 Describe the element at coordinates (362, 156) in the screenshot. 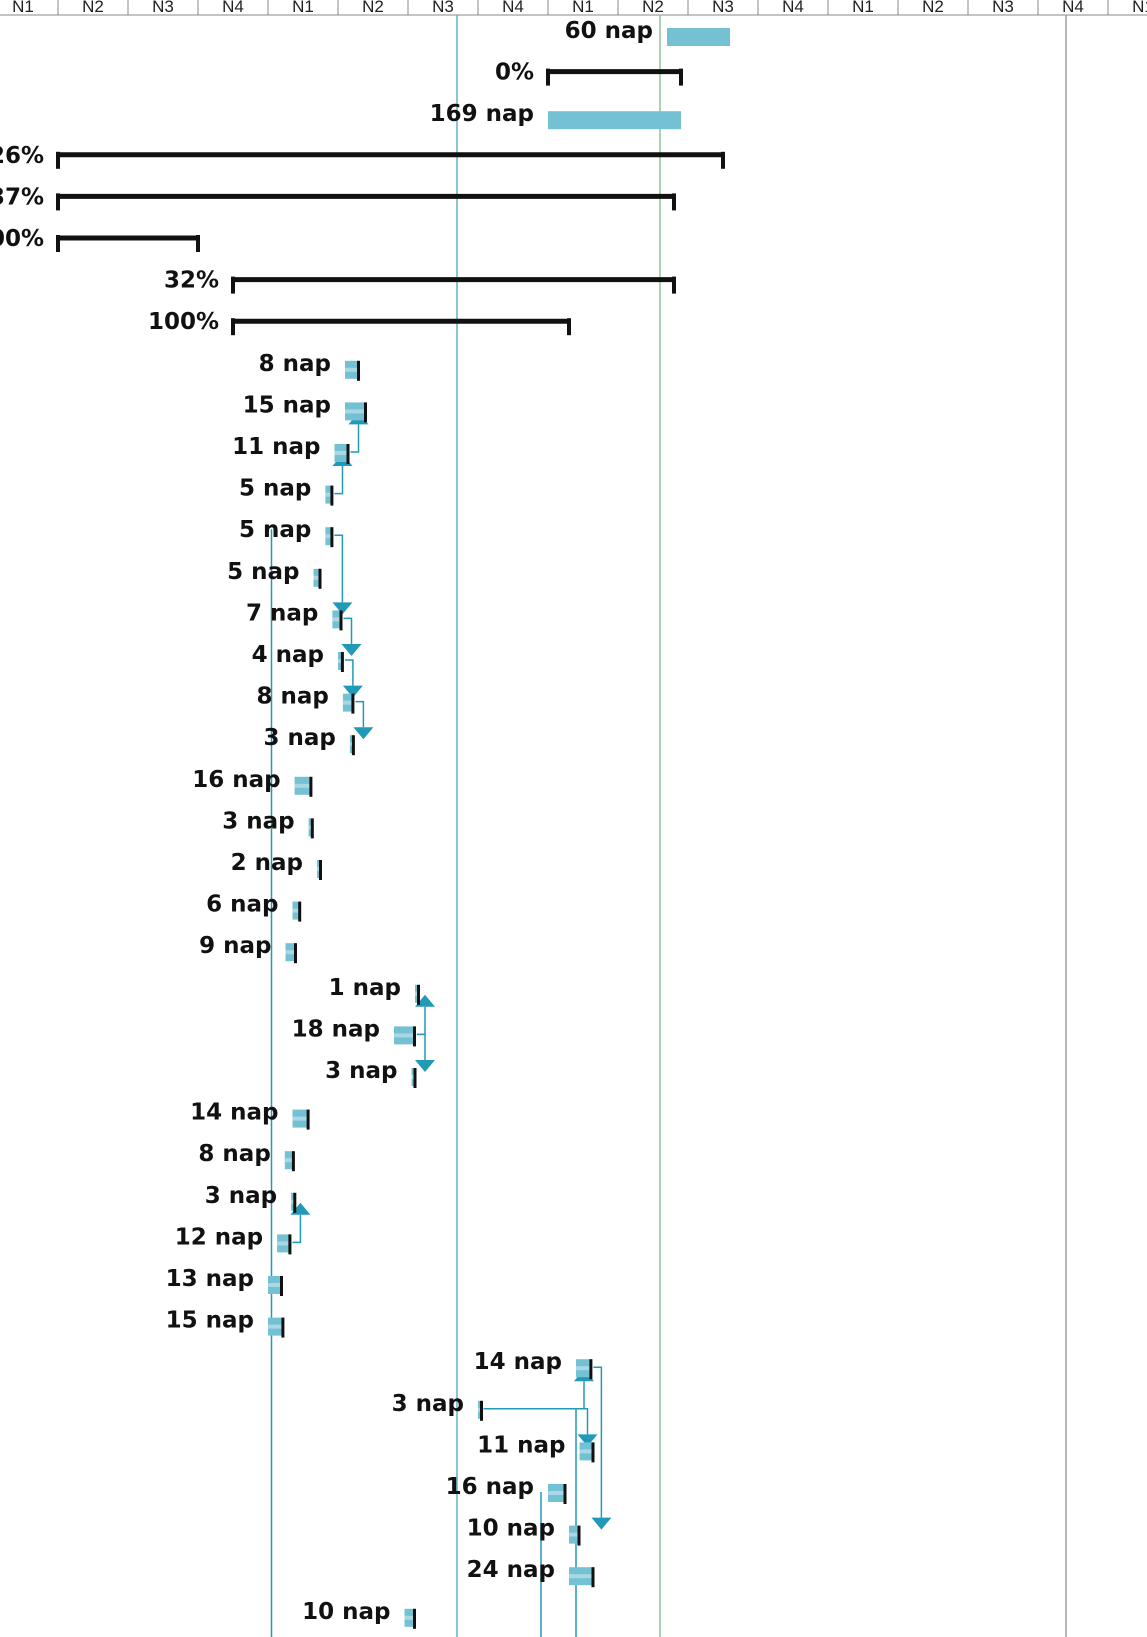

I see `task-row: 26%` at that location.